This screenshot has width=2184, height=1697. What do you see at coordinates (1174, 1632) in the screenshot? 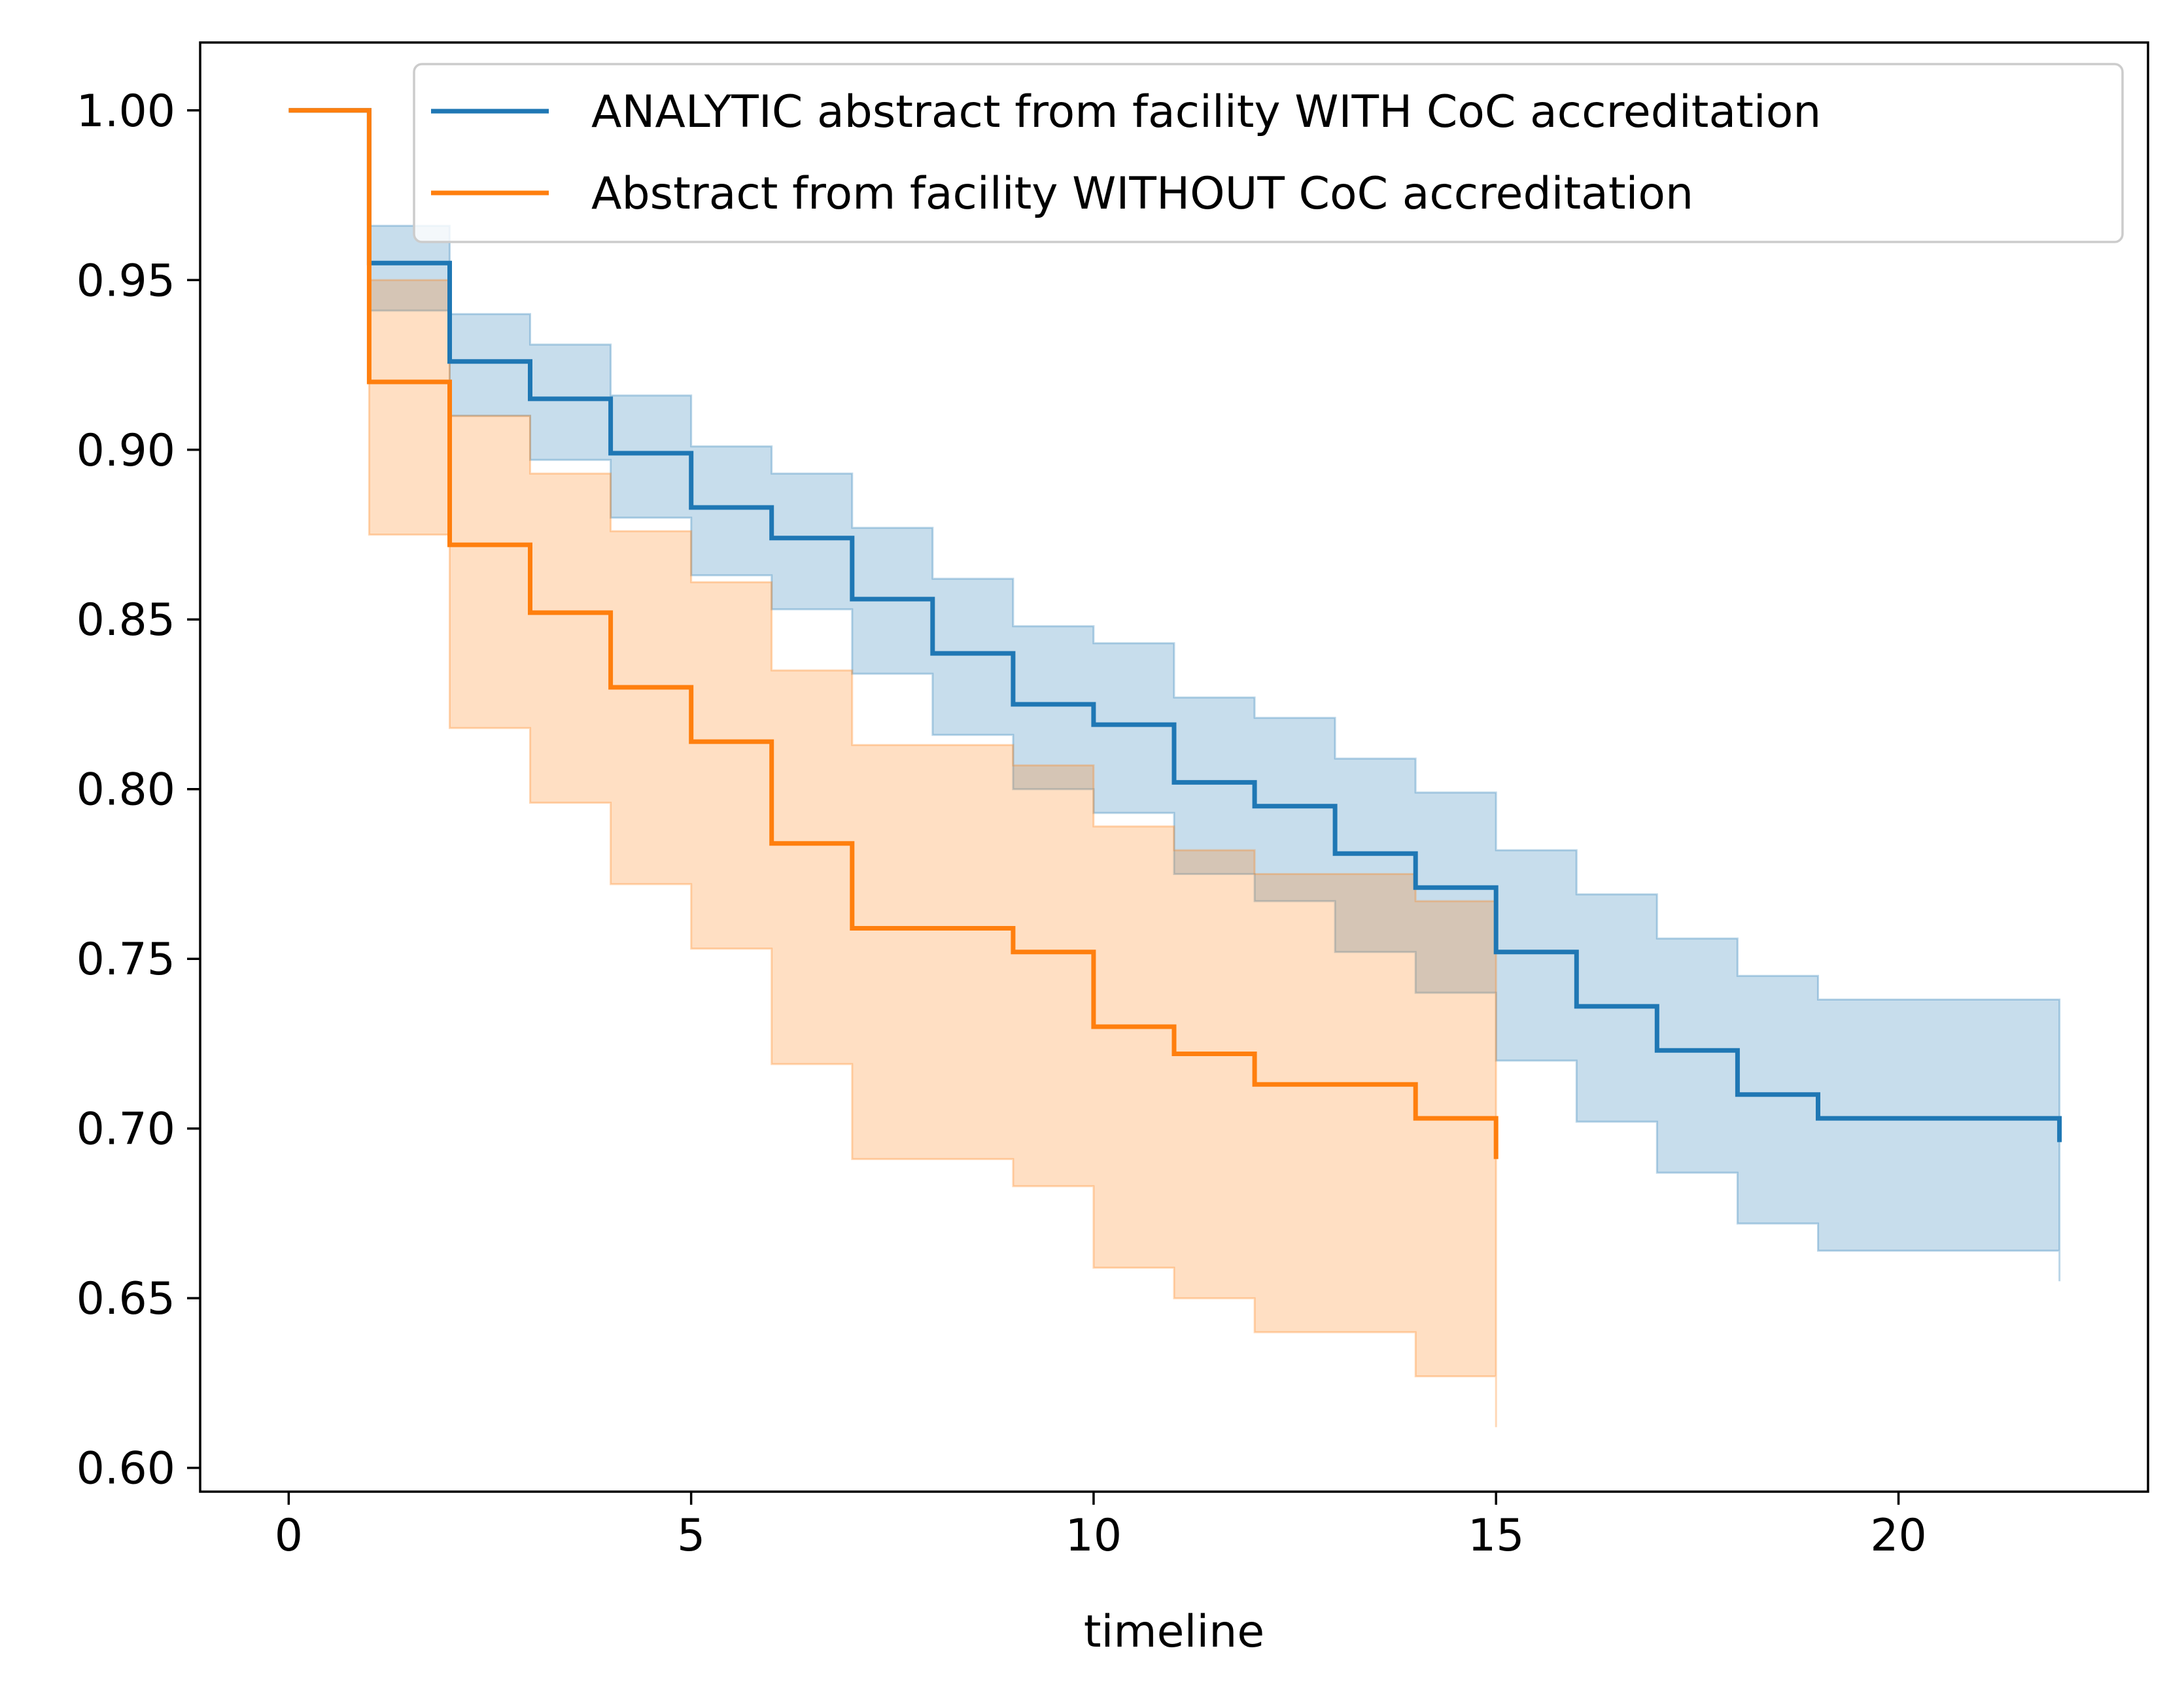
I see `x-axis-label: timeline` at bounding box center [1174, 1632].